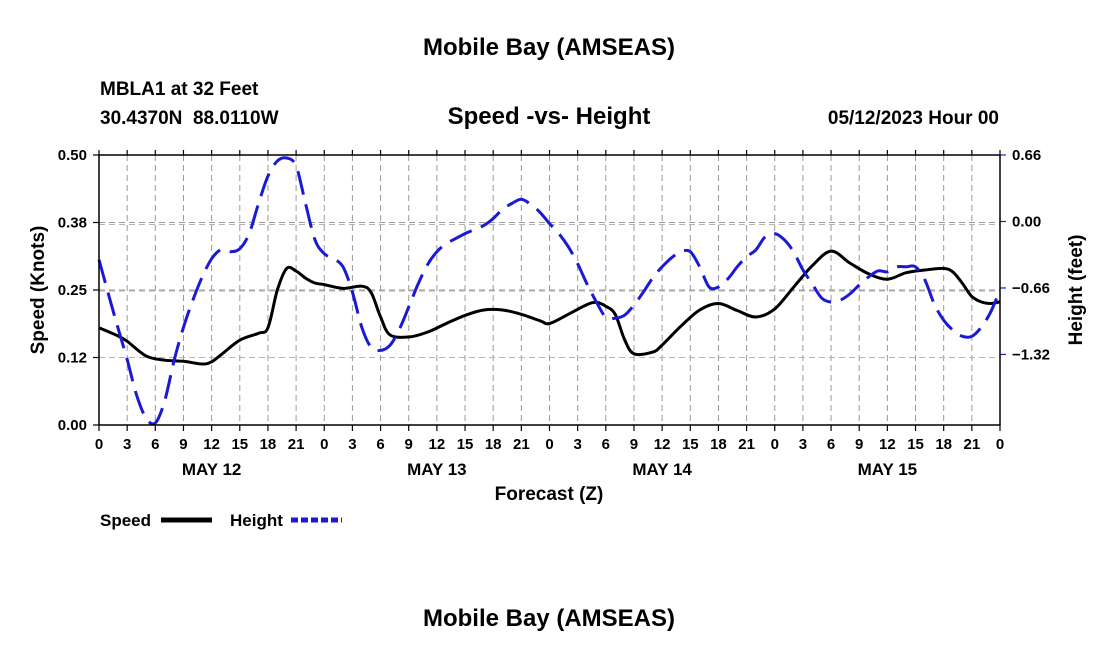 The width and height of the screenshot is (1100, 650). Describe the element at coordinates (549, 47) in the screenshot. I see `page-title: Mobile Bay (AMSEAS)` at that location.